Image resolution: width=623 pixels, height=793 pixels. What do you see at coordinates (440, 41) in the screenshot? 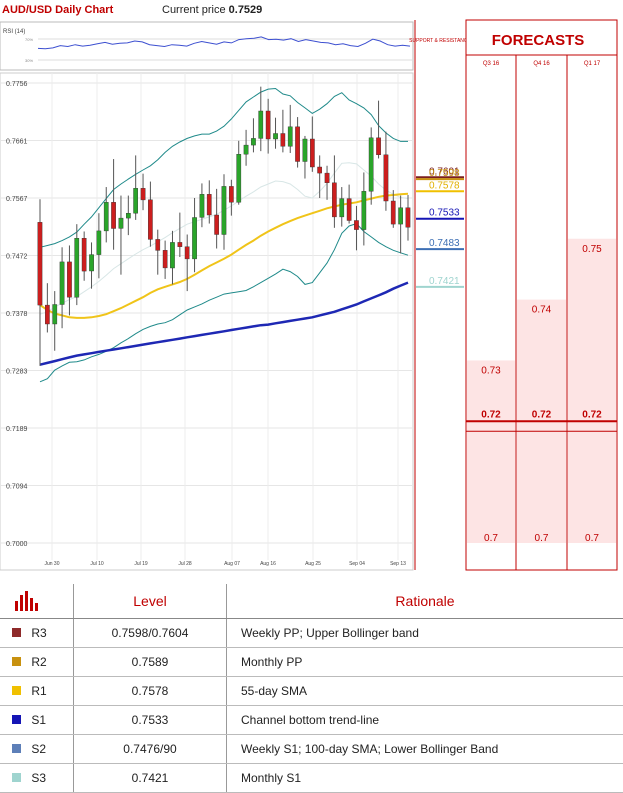
I see `sr-panel-label: SUPPORT & RESISTANCE` at bounding box center [440, 41].